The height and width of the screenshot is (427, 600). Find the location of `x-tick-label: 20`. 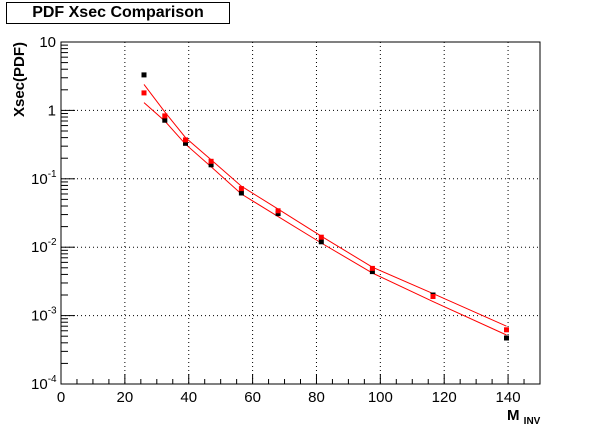

x-tick-label: 20 is located at coordinates (125, 397).